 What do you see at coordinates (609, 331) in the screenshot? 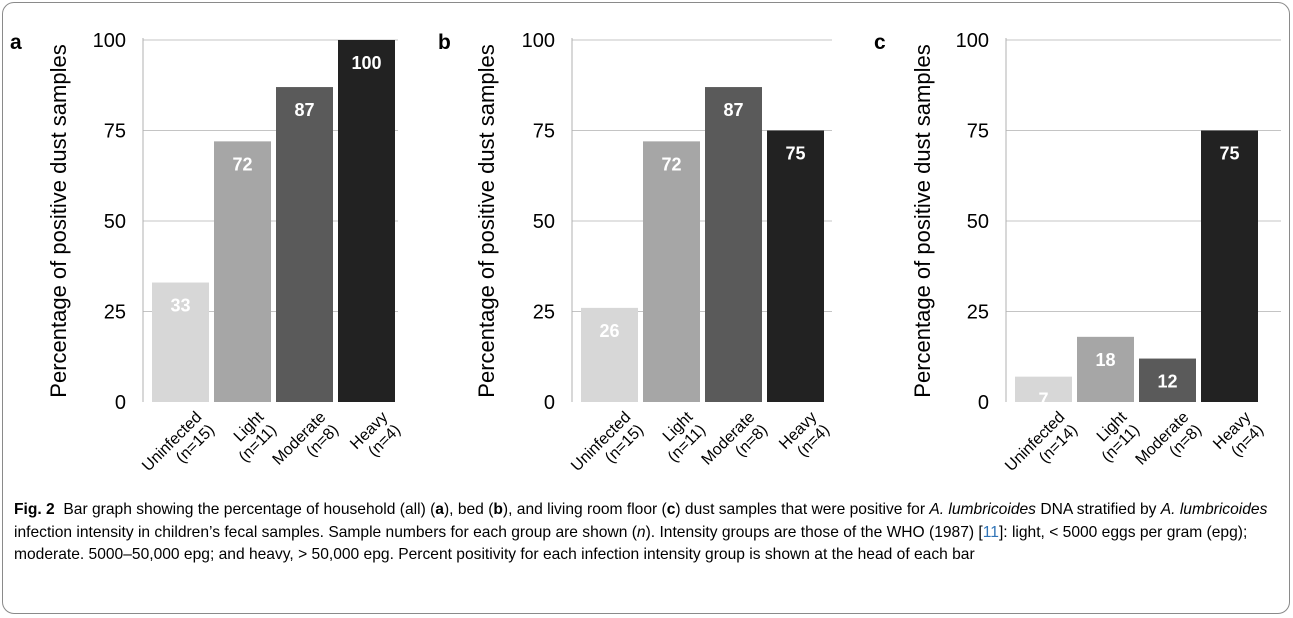
I see `bar-value-label: 26` at bounding box center [609, 331].